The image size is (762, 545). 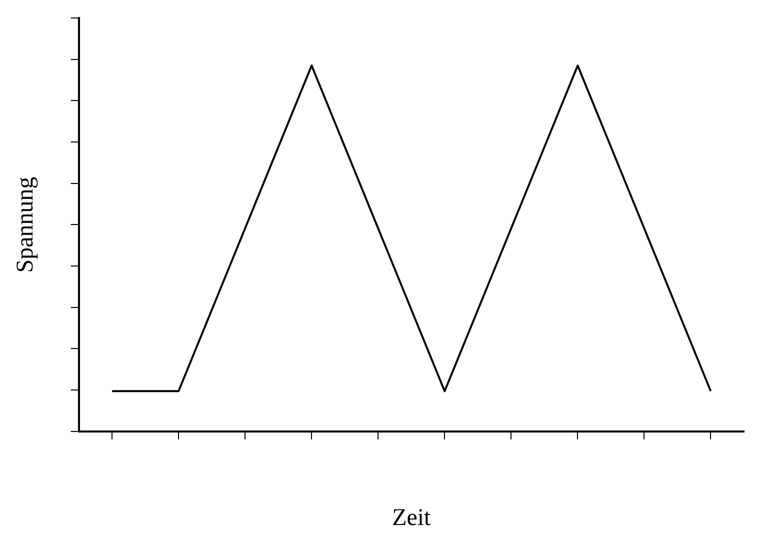 I want to click on y-axis-title: Spannung, so click(x=25, y=224).